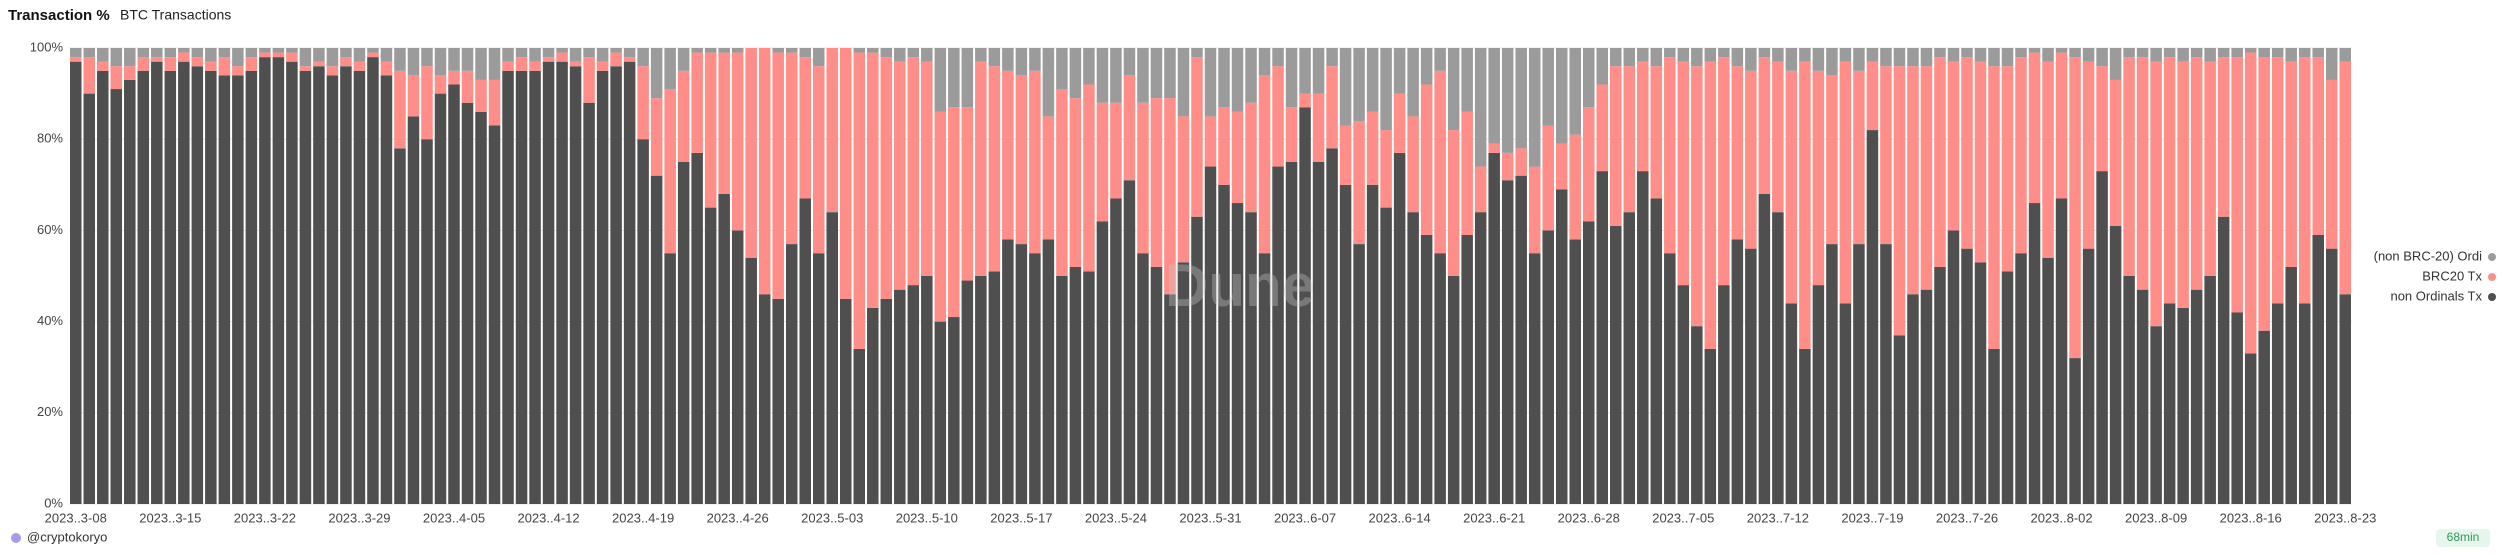  Describe the element at coordinates (53, 502) in the screenshot. I see `y-tick-label: 0%` at that location.